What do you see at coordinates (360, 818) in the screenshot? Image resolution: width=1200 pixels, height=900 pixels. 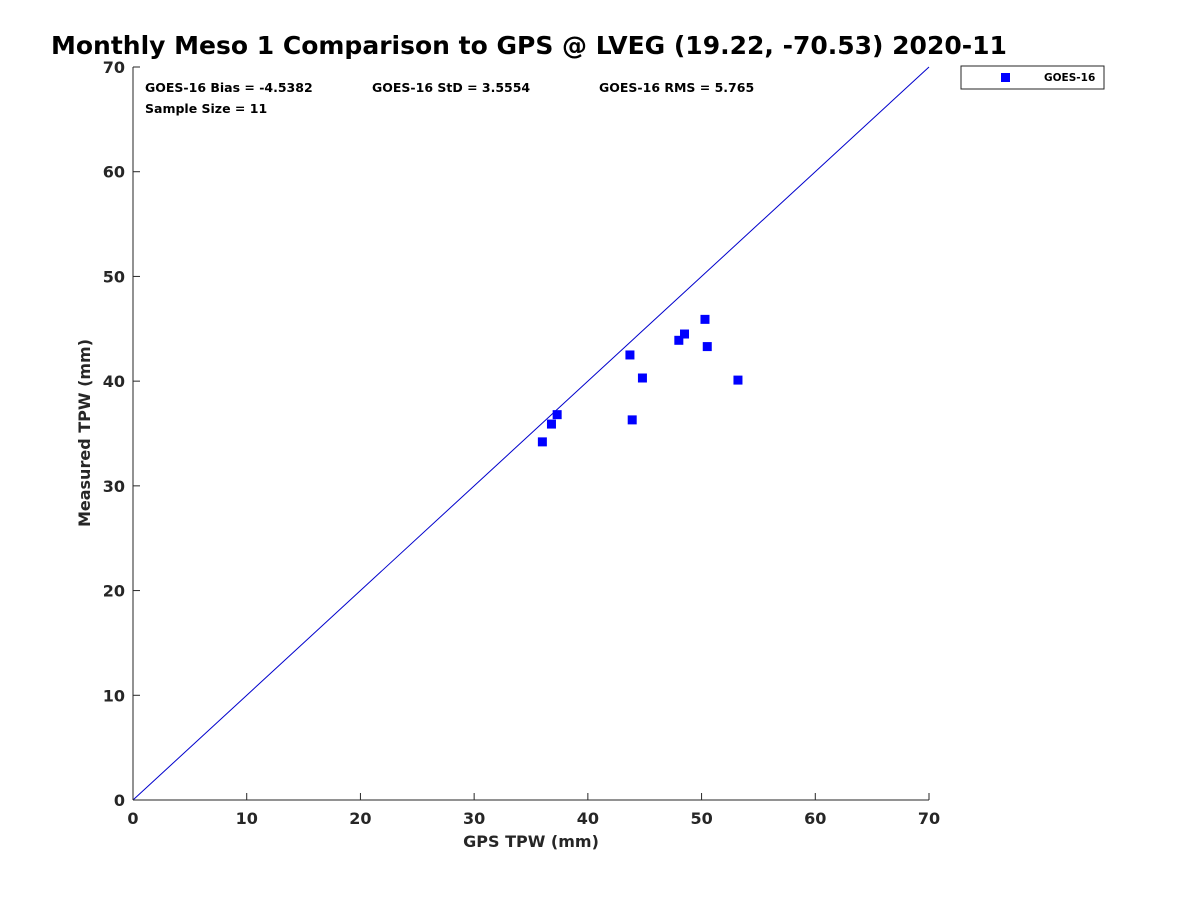 I see `x-tick-label: 20` at bounding box center [360, 818].